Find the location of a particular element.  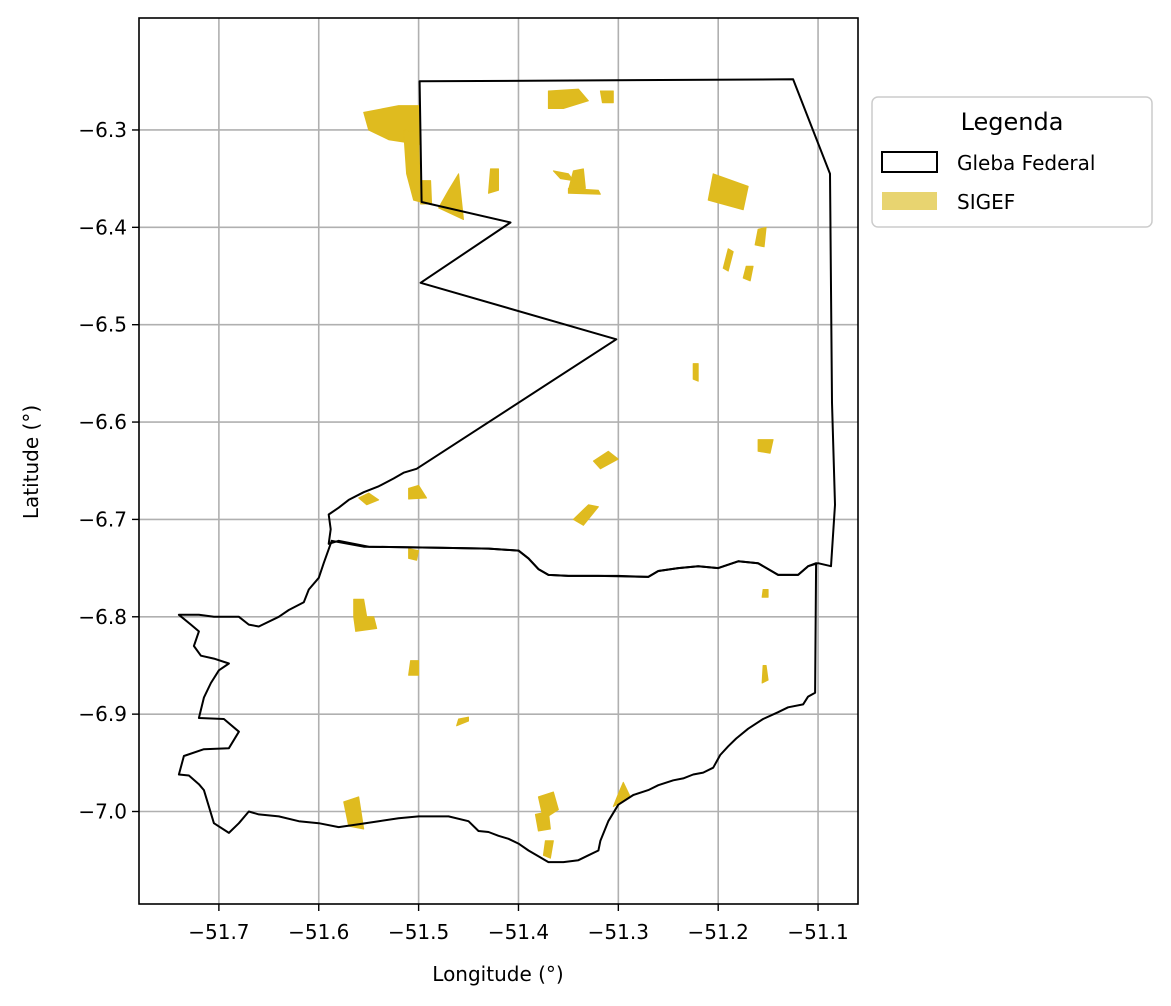

legend-title: Legenda is located at coordinates (1012, 122).